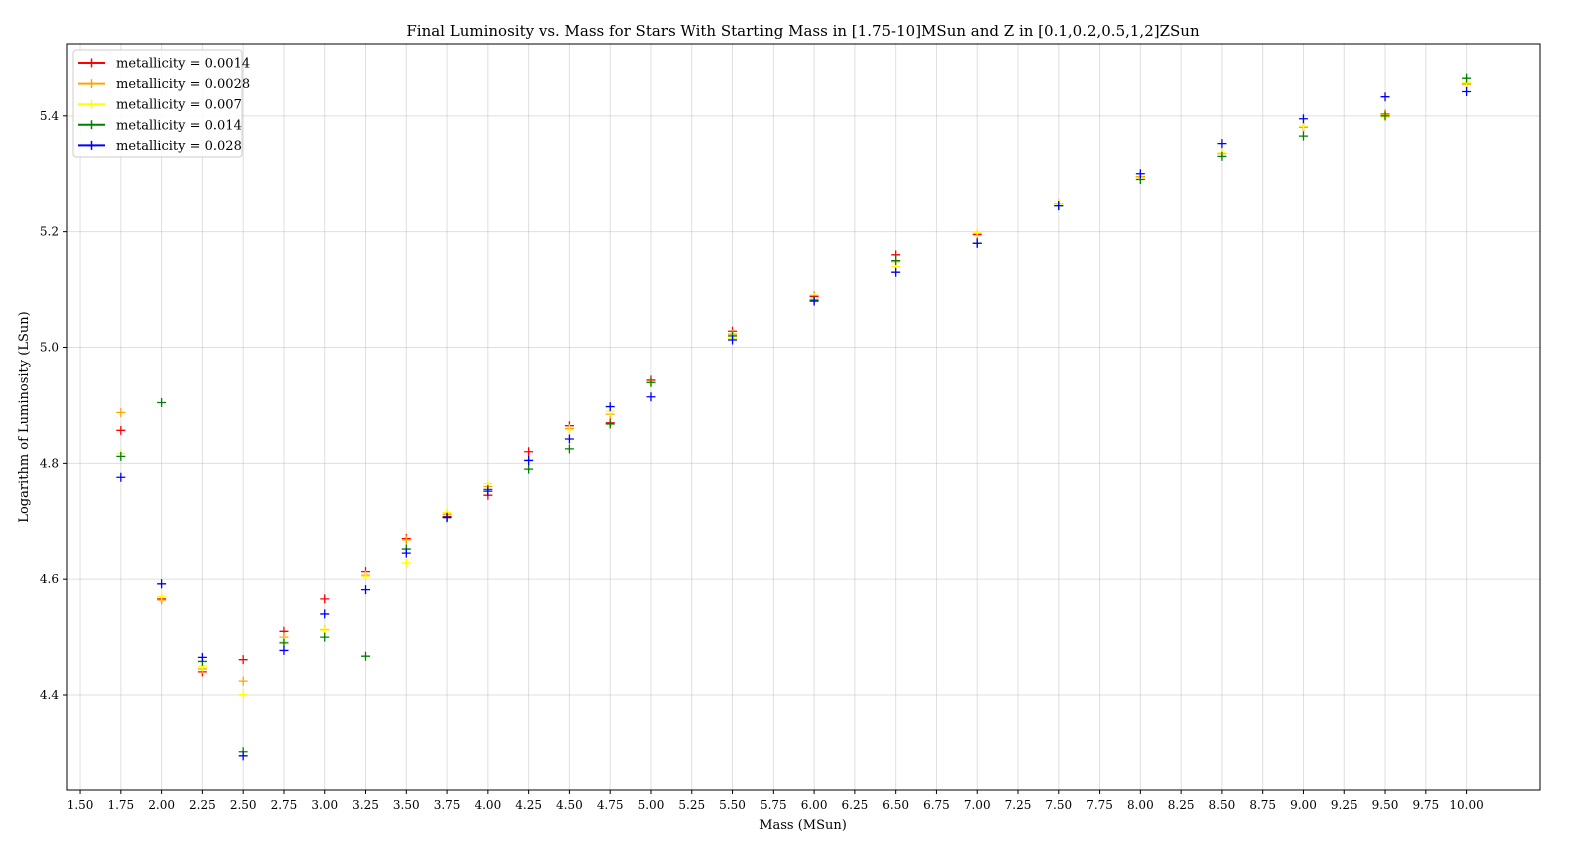 This screenshot has width=1582, height=861. What do you see at coordinates (1425, 805) in the screenshot?
I see `x-tick-label: 9.75` at bounding box center [1425, 805].